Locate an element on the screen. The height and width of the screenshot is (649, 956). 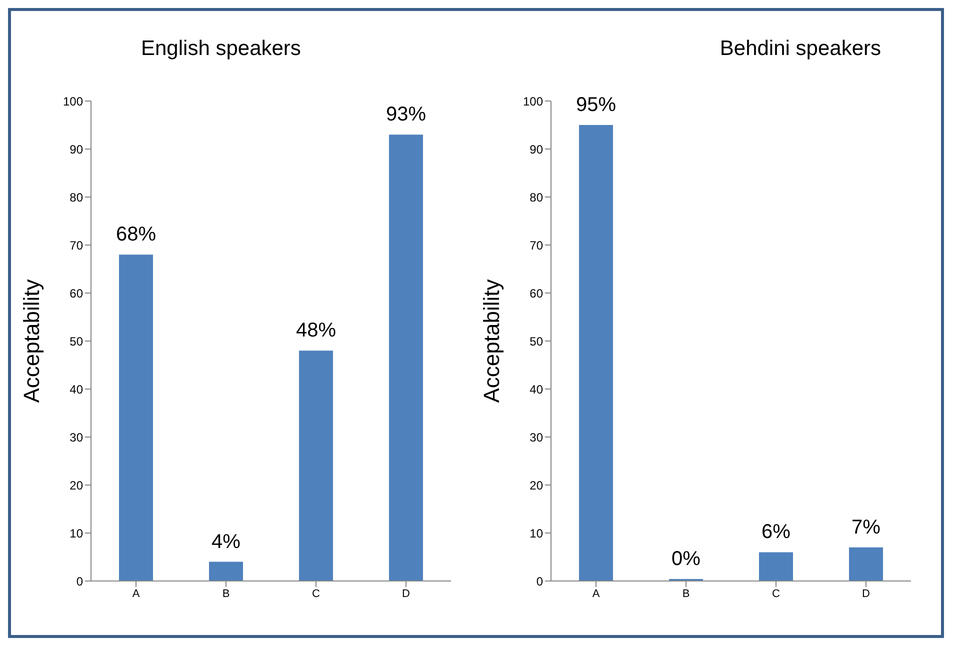
data-label: 0% is located at coordinates (686, 559).